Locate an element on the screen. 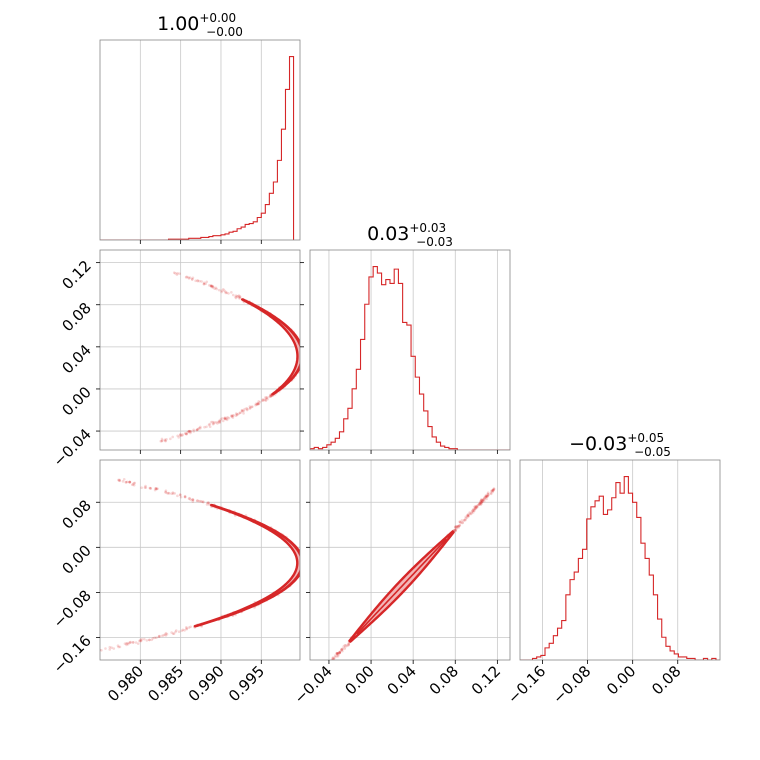 The image size is (760, 760). x-tick-label: 0.995 is located at coordinates (246, 683).